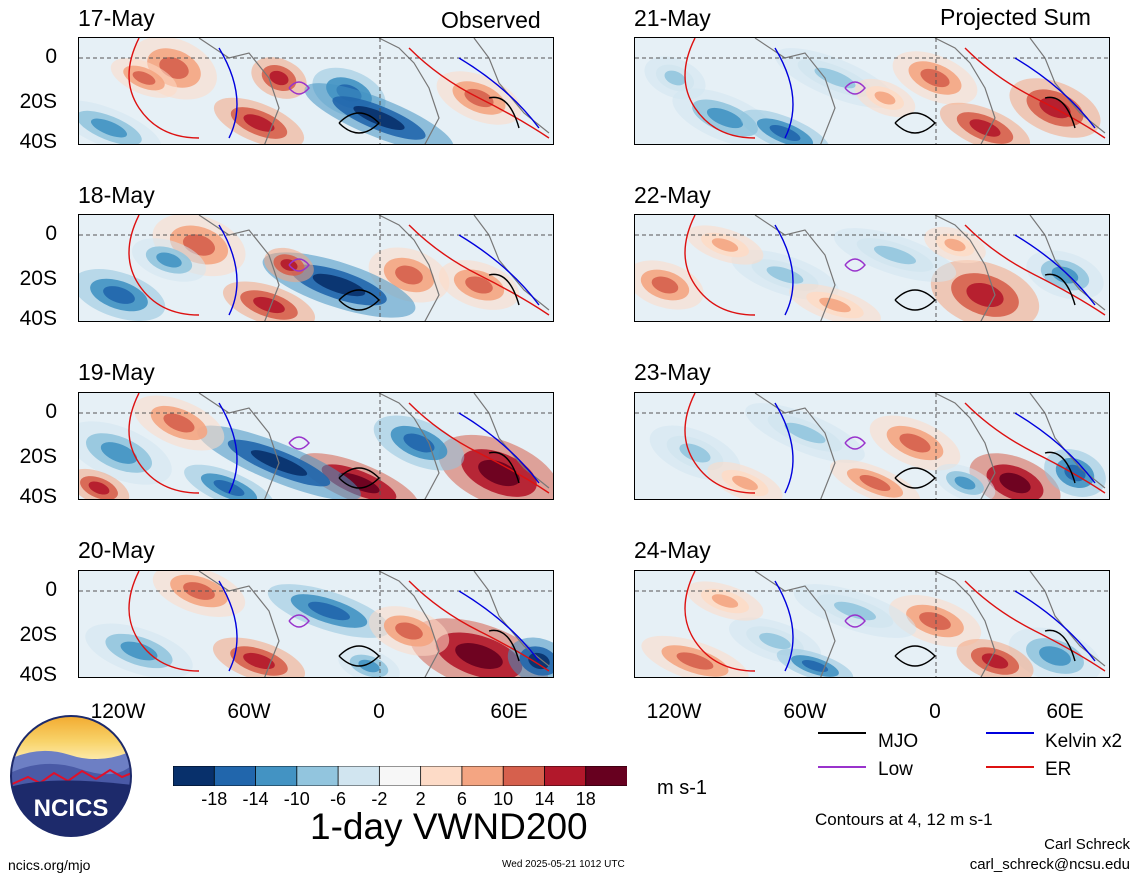 The width and height of the screenshot is (1135, 879). Describe the element at coordinates (682, 788) in the screenshot. I see `colorbar-units: m s-1` at that location.